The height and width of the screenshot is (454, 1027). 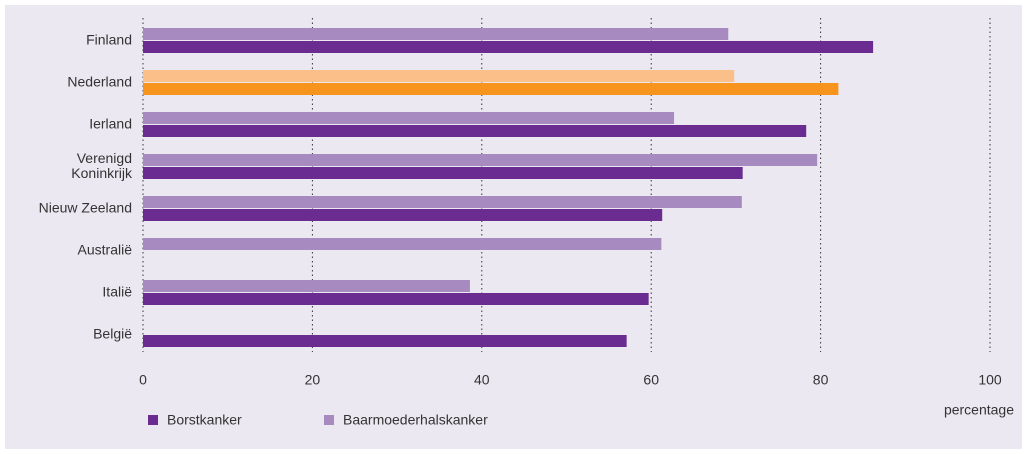 What do you see at coordinates (110, 123) in the screenshot?
I see `y-tick-label: Ierland` at bounding box center [110, 123].